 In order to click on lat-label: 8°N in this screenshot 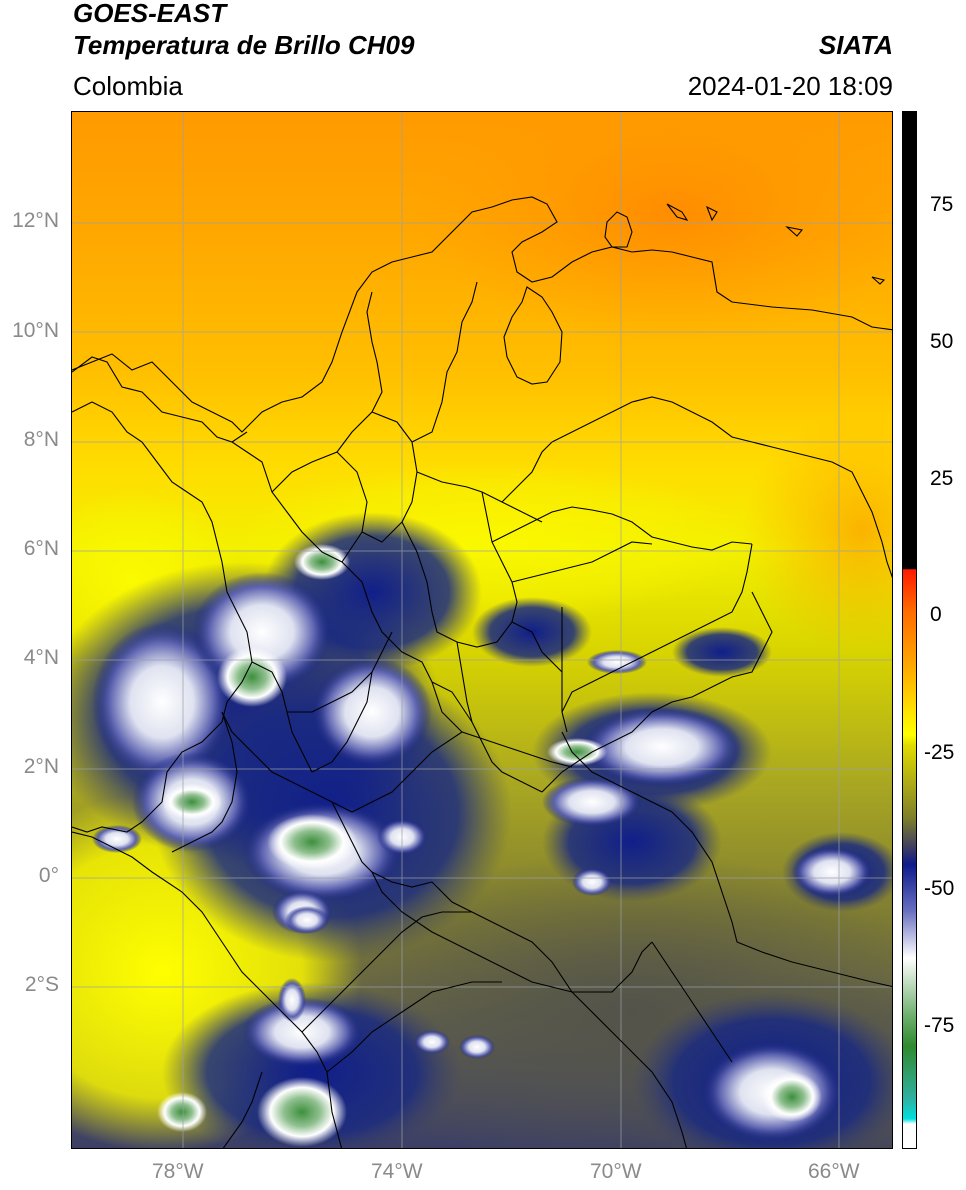, I will do `click(41, 439)`.